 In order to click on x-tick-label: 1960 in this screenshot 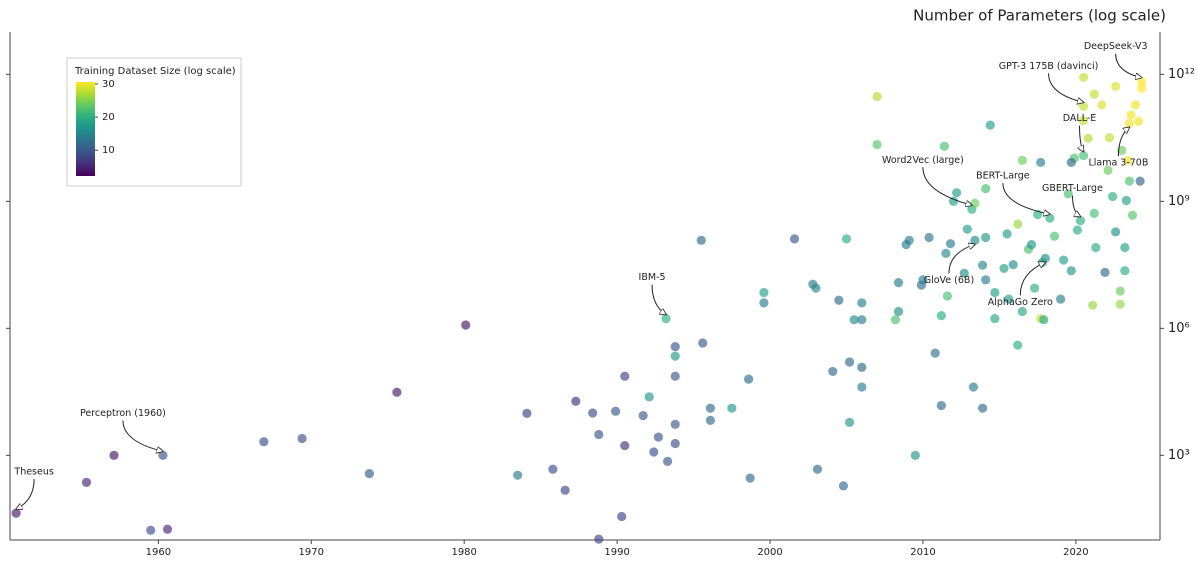, I will do `click(158, 552)`.